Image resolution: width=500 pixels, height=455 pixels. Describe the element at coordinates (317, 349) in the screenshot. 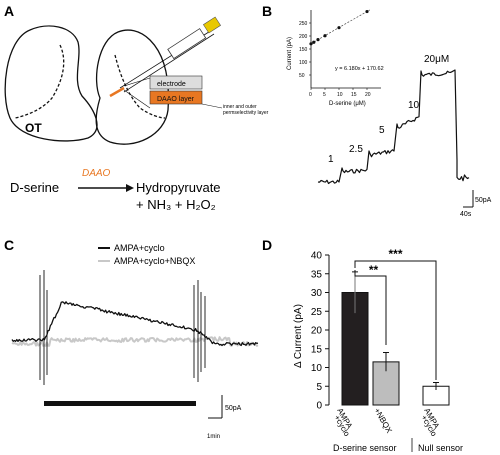

I see `d-y-tick-label: 15` at that location.